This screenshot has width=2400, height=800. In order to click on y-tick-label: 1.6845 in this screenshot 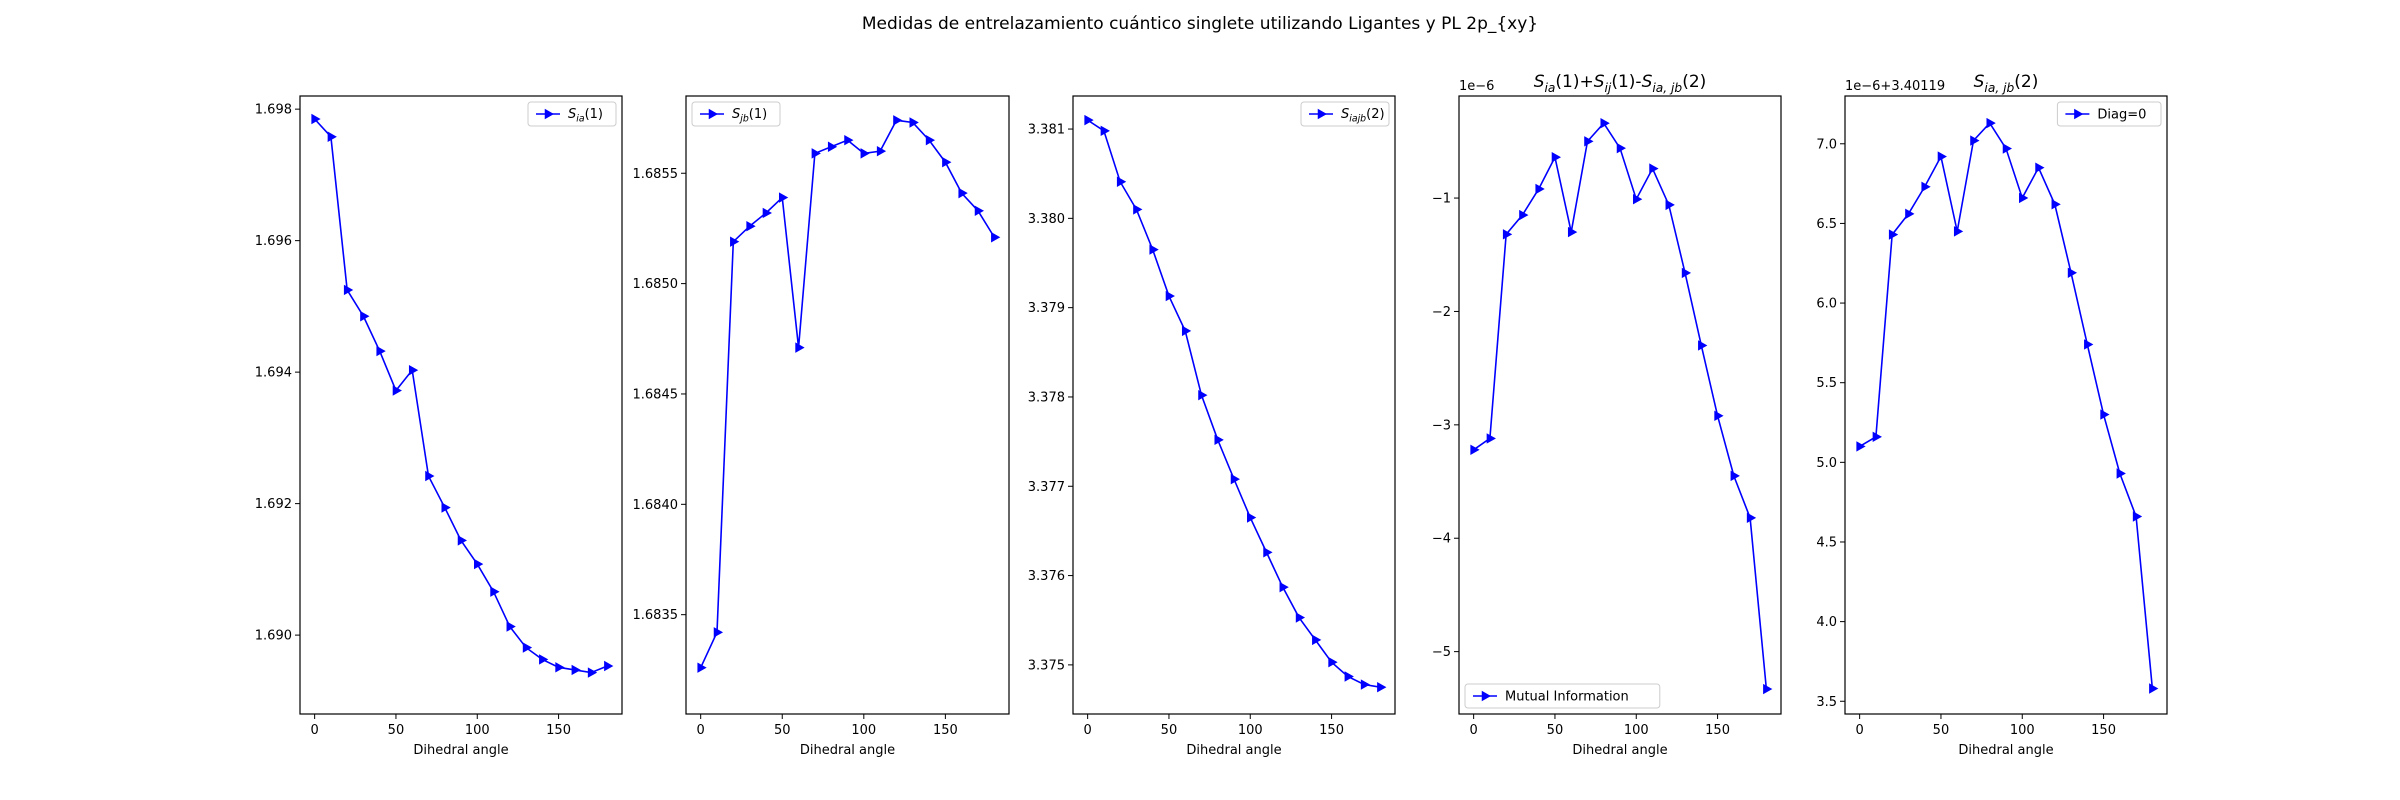, I will do `click(656, 394)`.